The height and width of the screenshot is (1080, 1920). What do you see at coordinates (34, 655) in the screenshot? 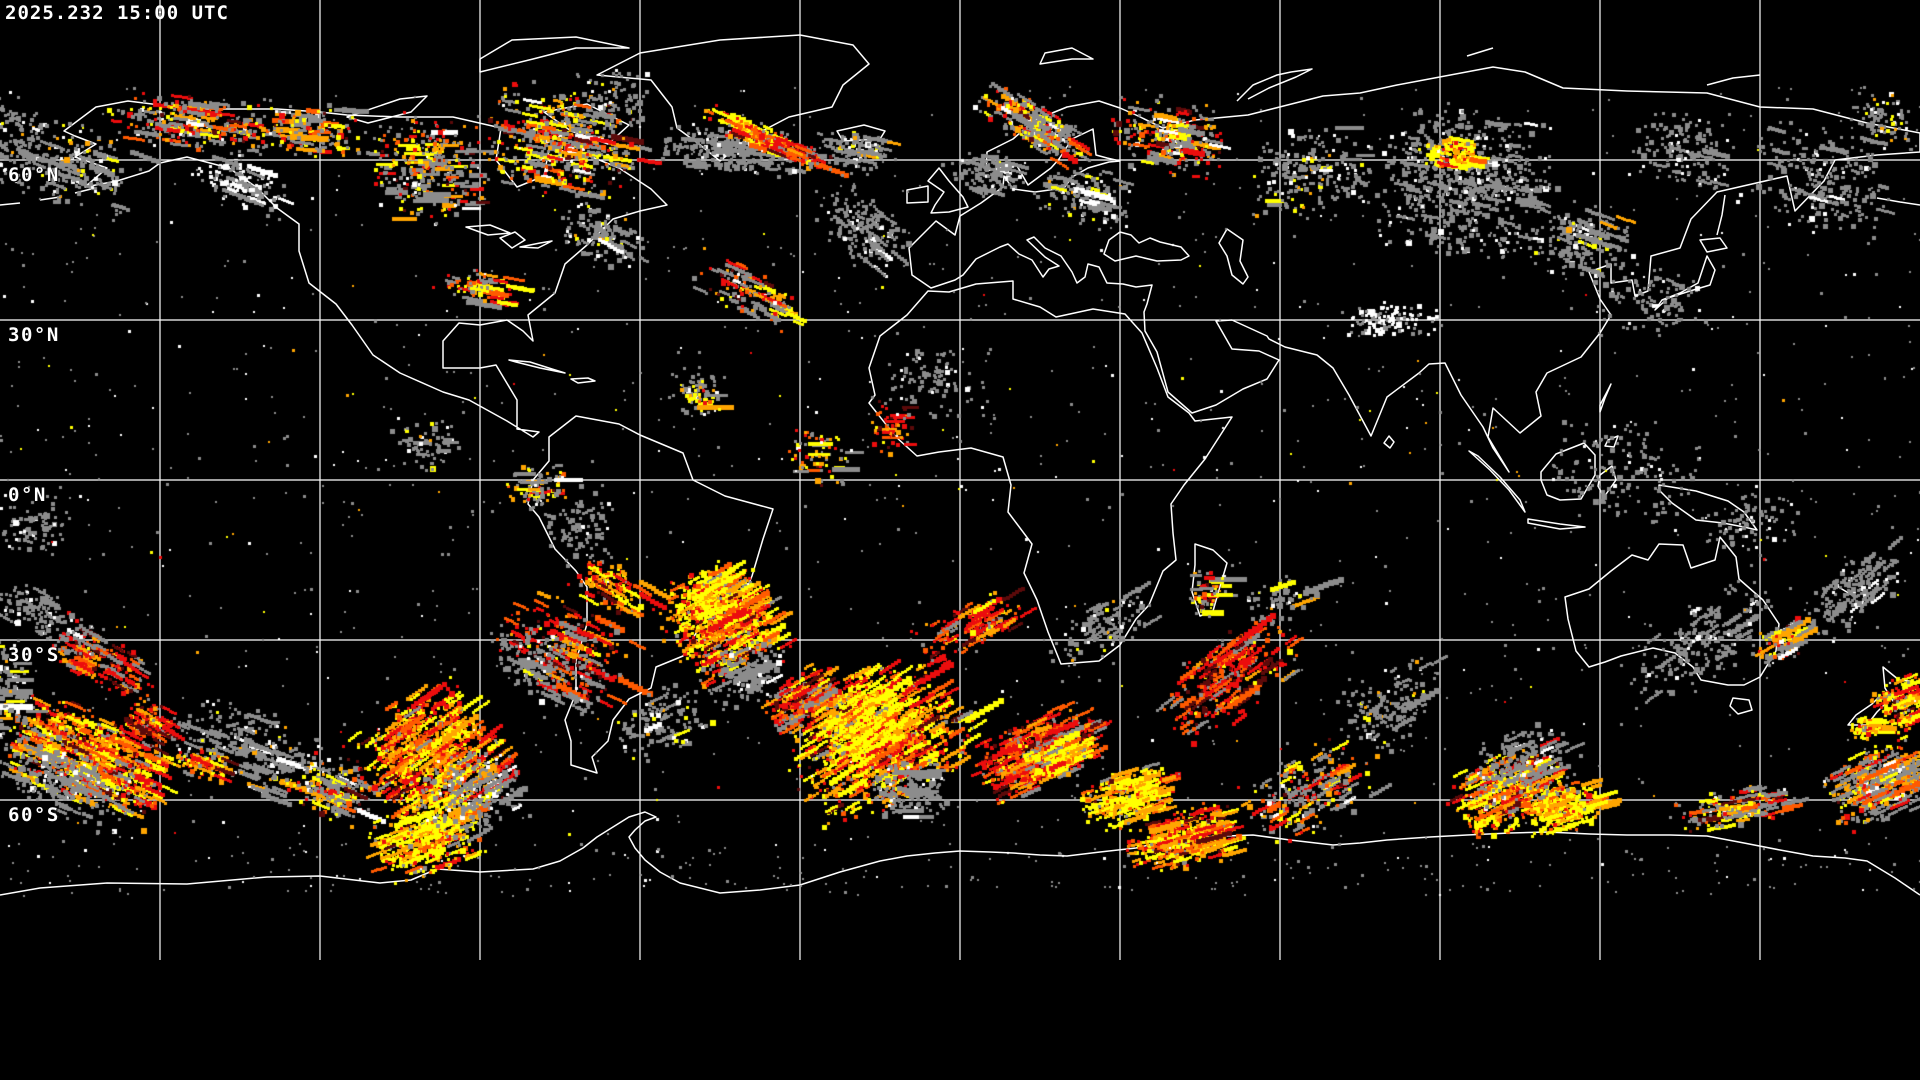
I see `lat-label: 30°S` at bounding box center [34, 655].